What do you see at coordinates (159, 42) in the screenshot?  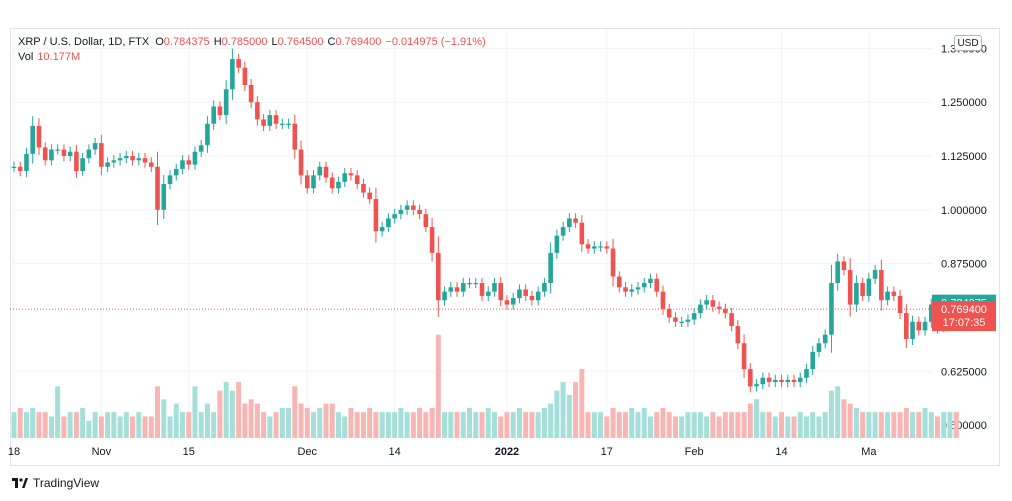 I see `open-label: O` at bounding box center [159, 42].